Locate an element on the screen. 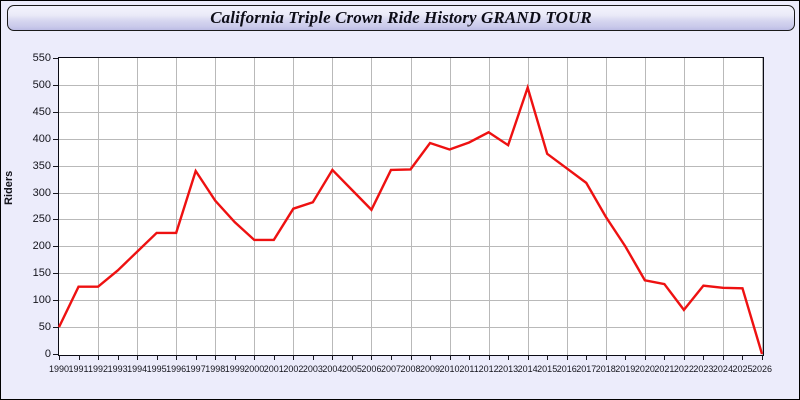 The width and height of the screenshot is (800, 400). y-tick-label: 500 is located at coordinates (41, 84).